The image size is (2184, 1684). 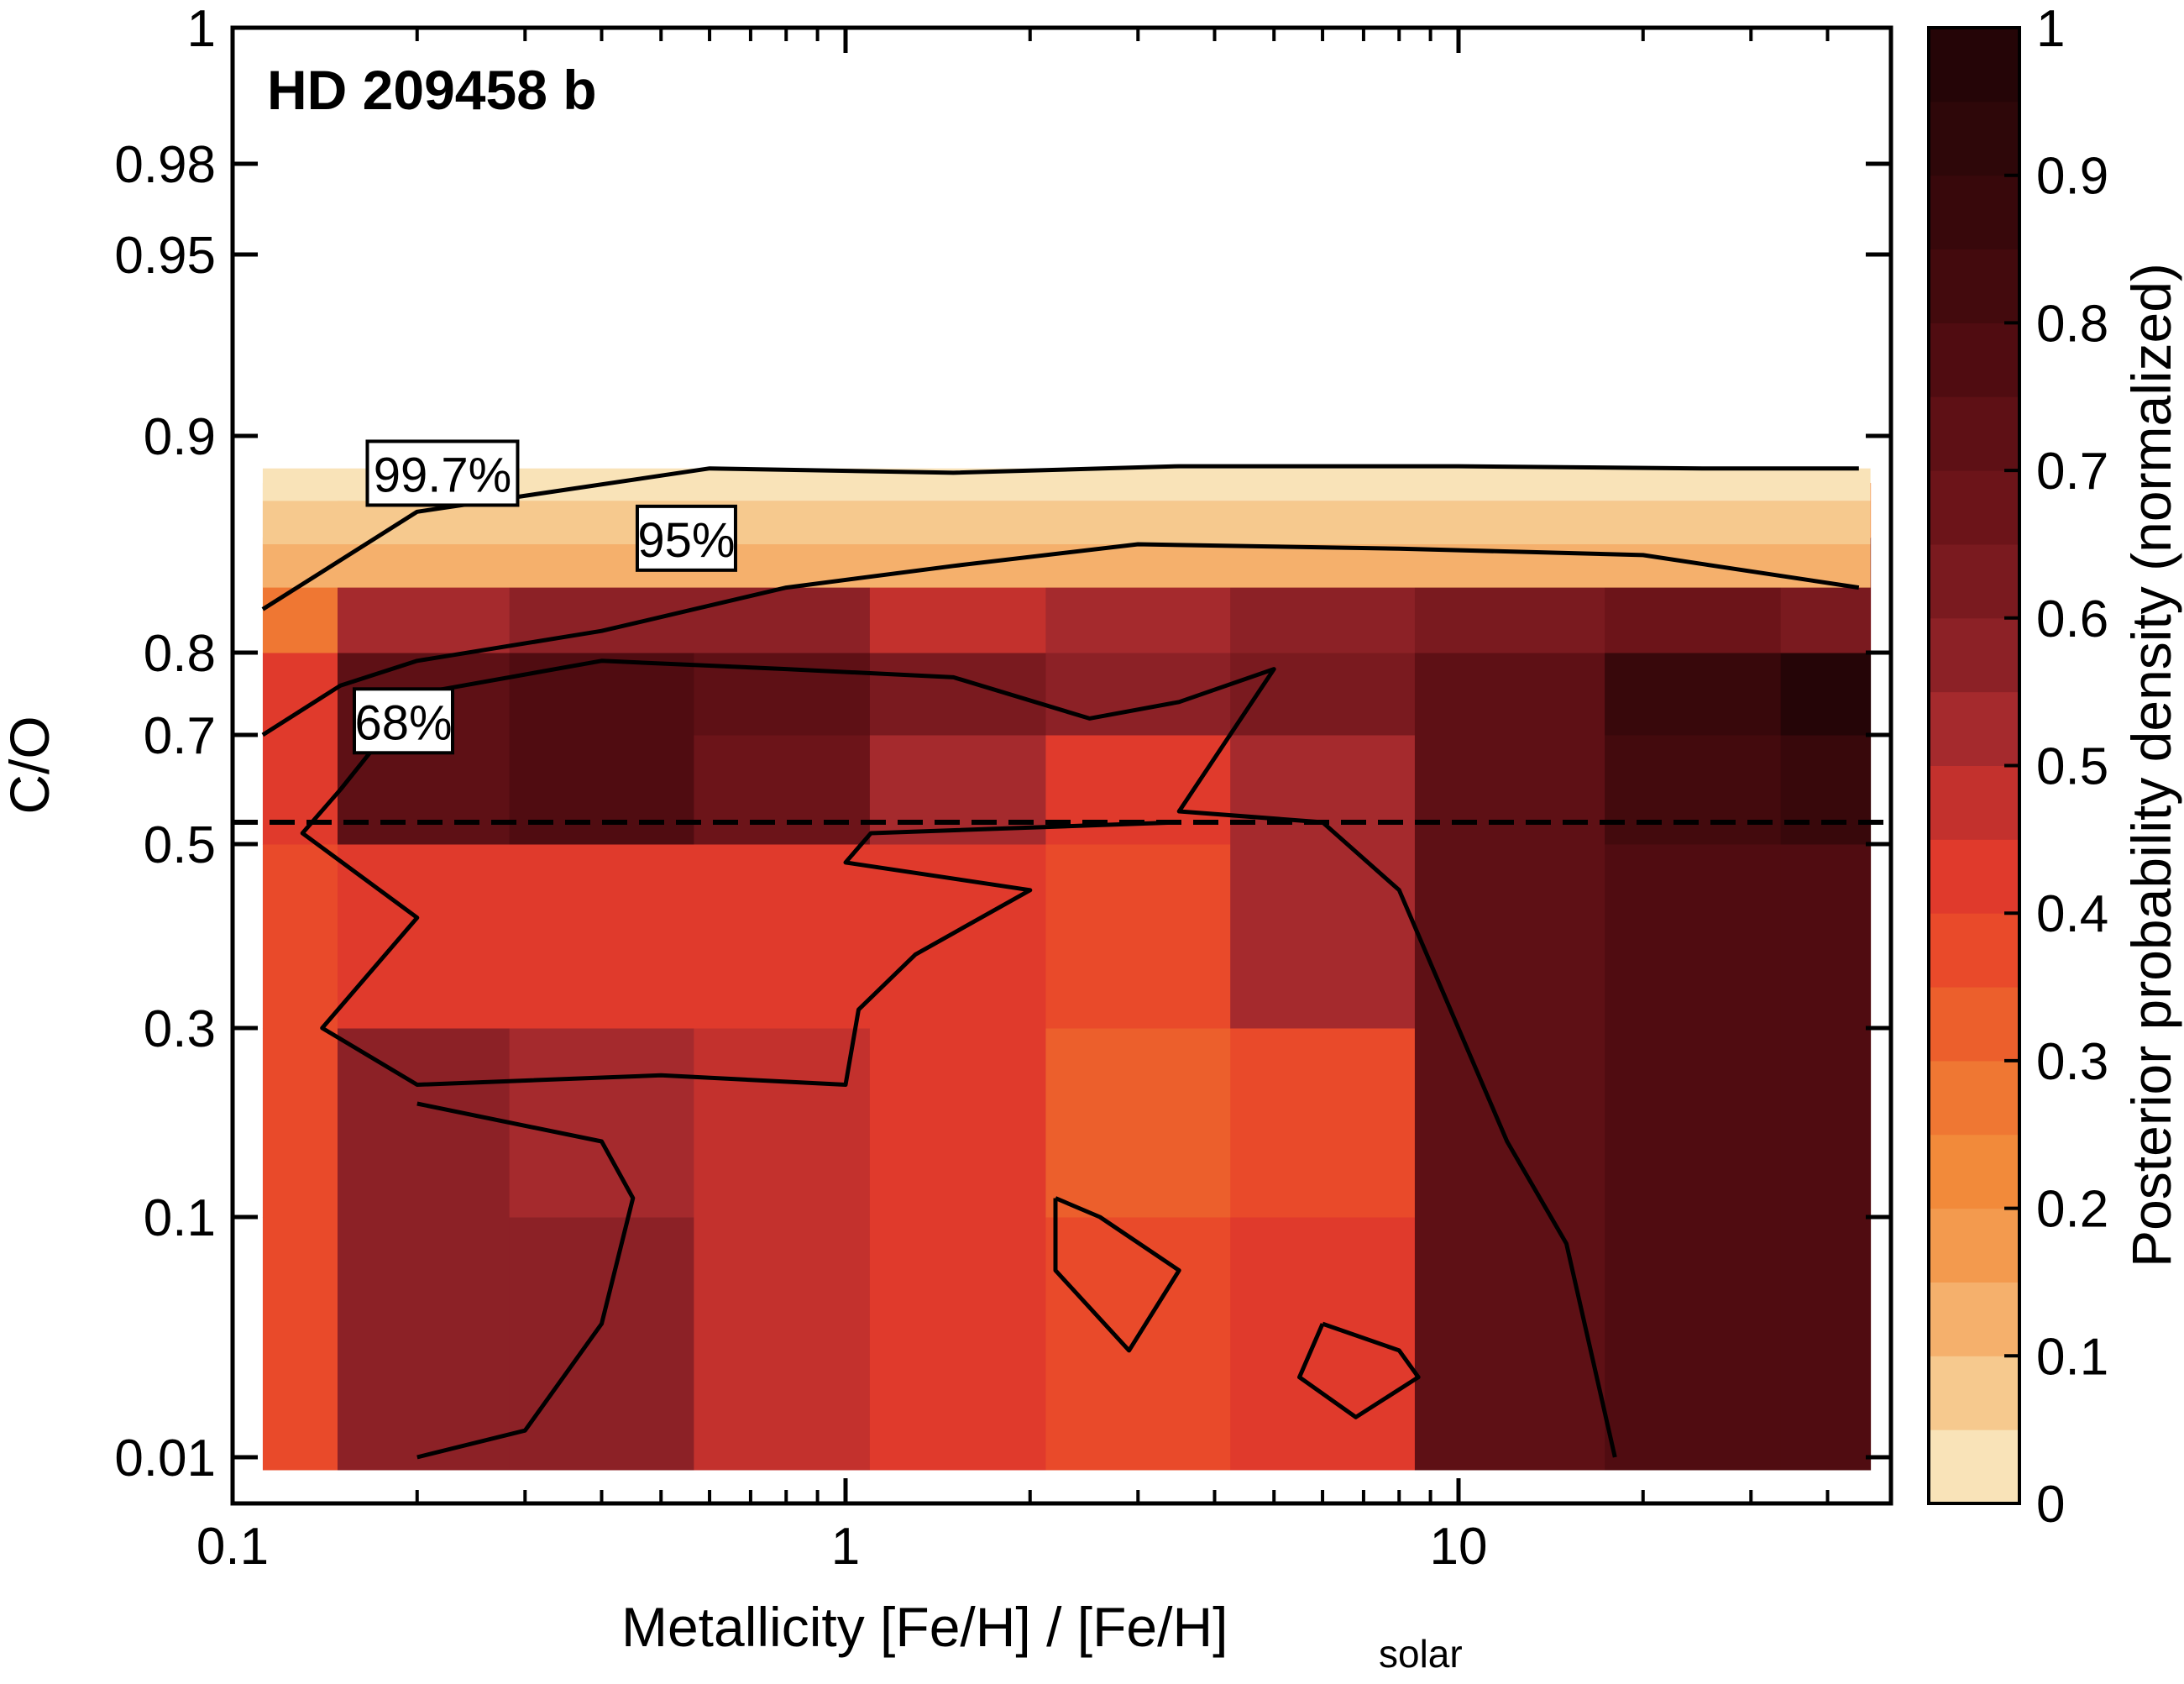 I want to click on y-tick-label: 0.8, so click(x=180, y=654).